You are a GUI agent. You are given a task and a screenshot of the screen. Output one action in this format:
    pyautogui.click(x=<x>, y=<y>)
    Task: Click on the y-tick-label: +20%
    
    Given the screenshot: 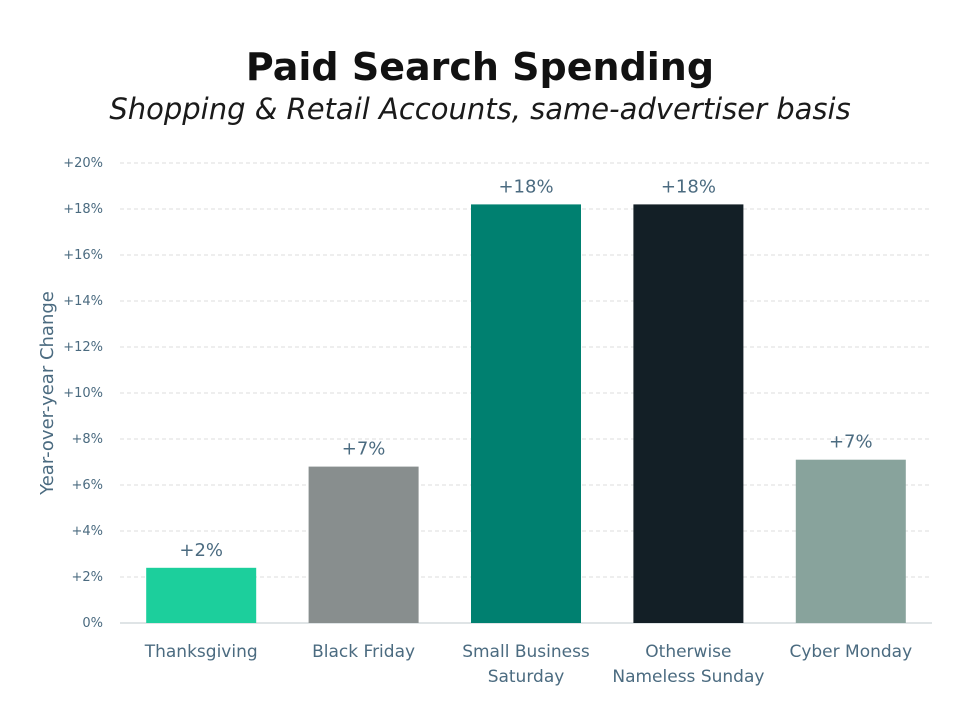 What is the action you would take?
    pyautogui.click(x=83, y=163)
    